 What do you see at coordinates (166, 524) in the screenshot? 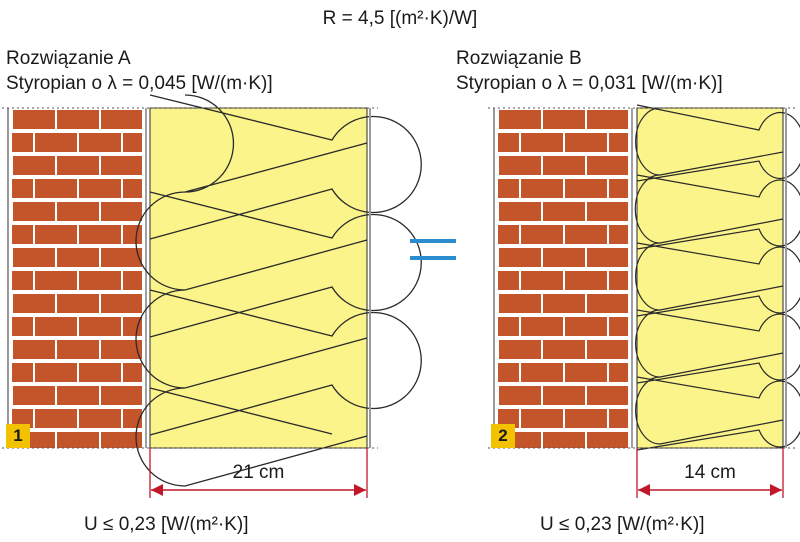
I see `solution-a-u-value: U ≤ 0,23 [W/(m²·K)]` at bounding box center [166, 524].